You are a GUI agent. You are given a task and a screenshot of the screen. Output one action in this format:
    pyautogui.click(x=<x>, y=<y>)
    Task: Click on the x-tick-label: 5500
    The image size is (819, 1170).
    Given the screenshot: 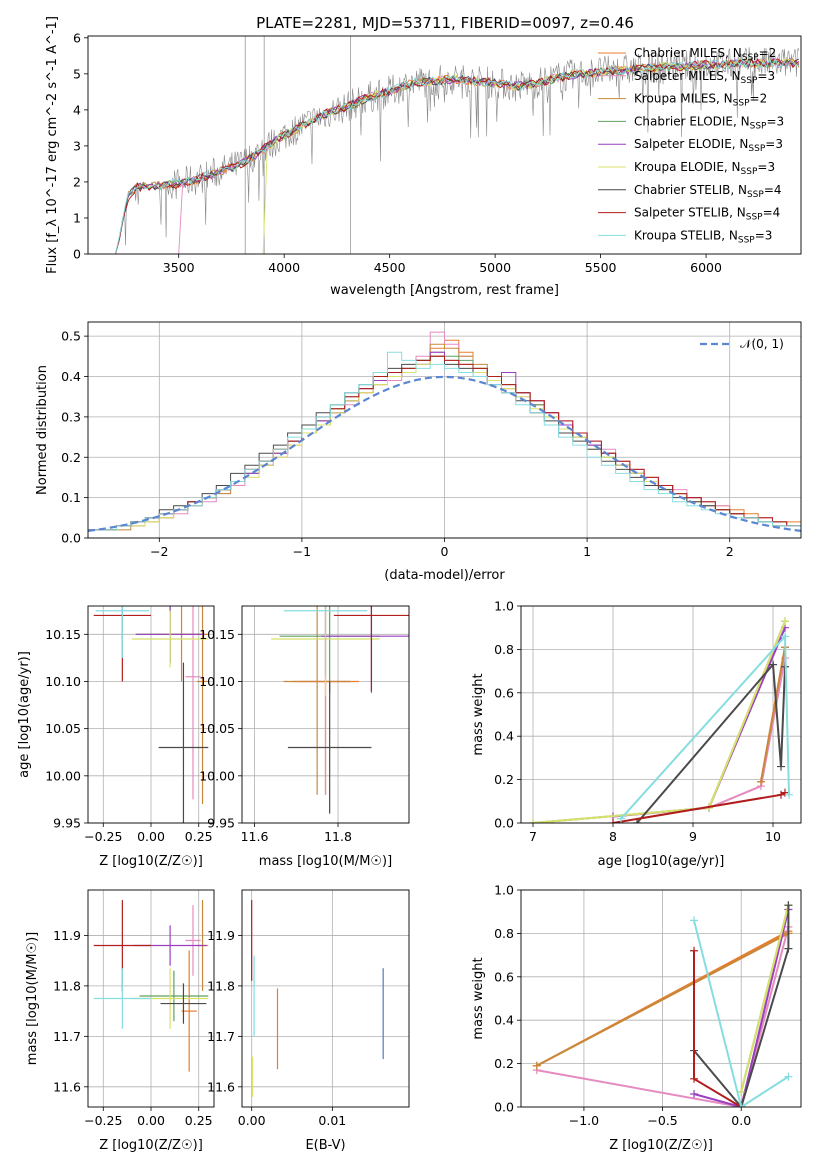 What is the action you would take?
    pyautogui.click(x=601, y=267)
    